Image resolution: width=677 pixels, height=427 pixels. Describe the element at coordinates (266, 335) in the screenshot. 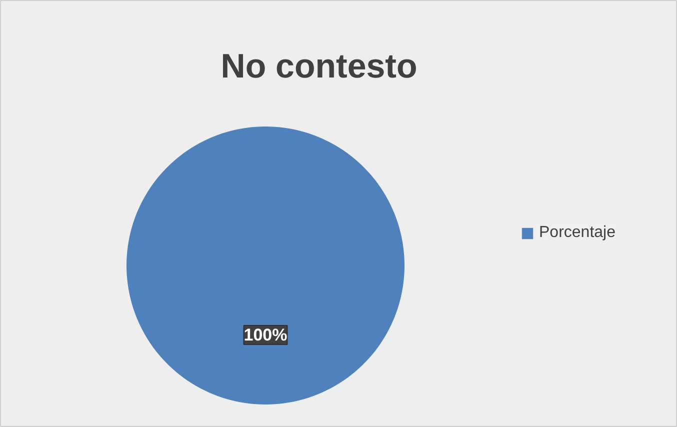

I see `data-label: 100%` at that location.